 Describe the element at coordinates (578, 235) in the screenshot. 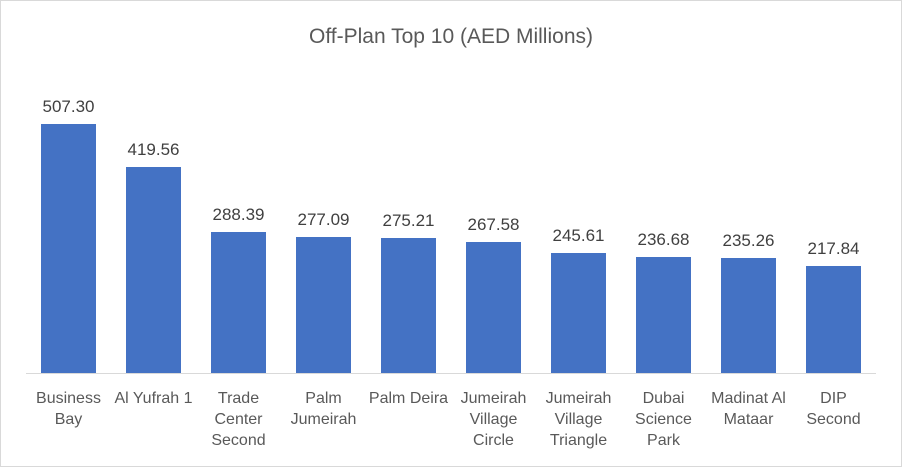

I see `bar-value-label: 245.61` at that location.